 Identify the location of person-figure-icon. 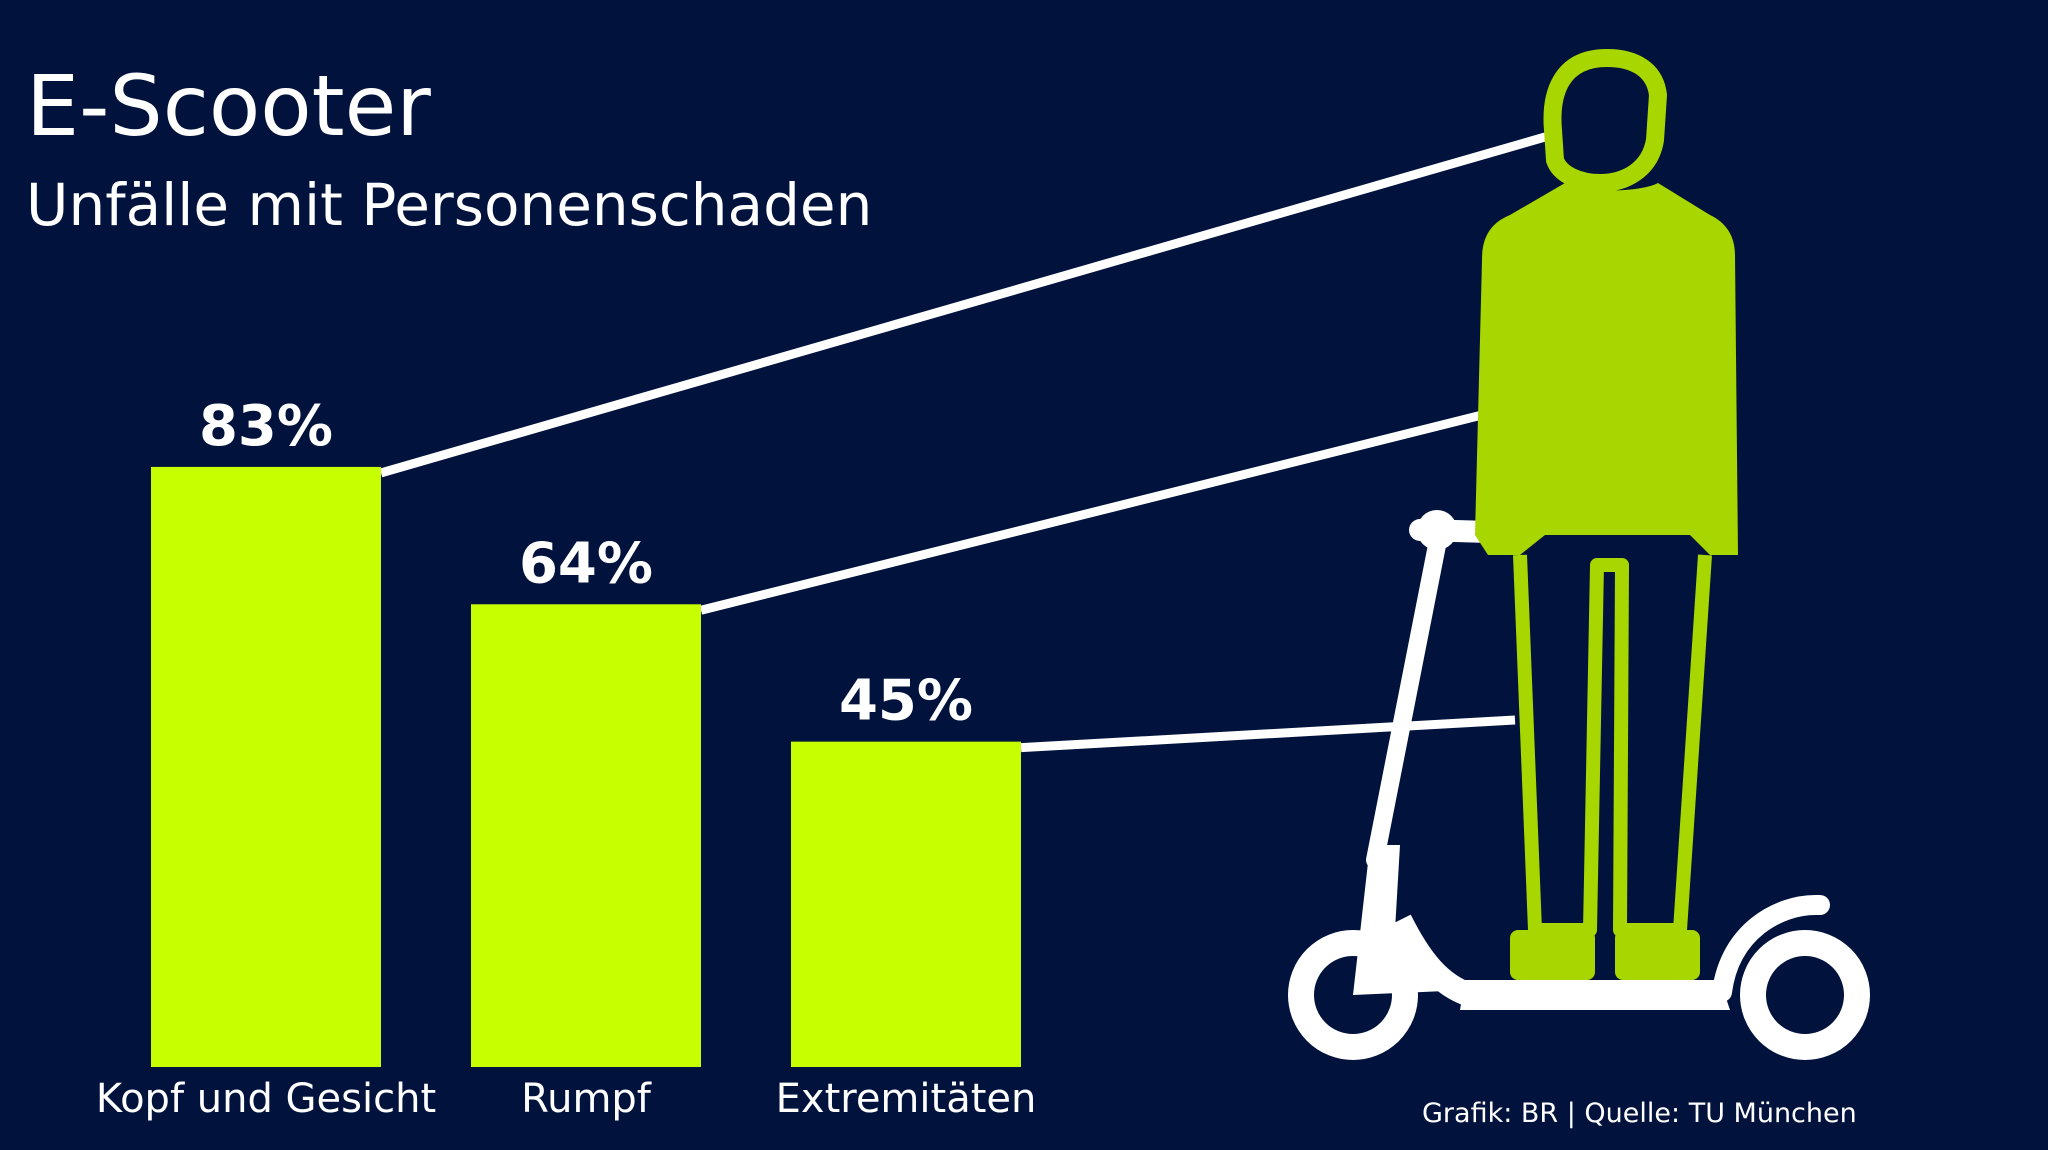
(1606, 514).